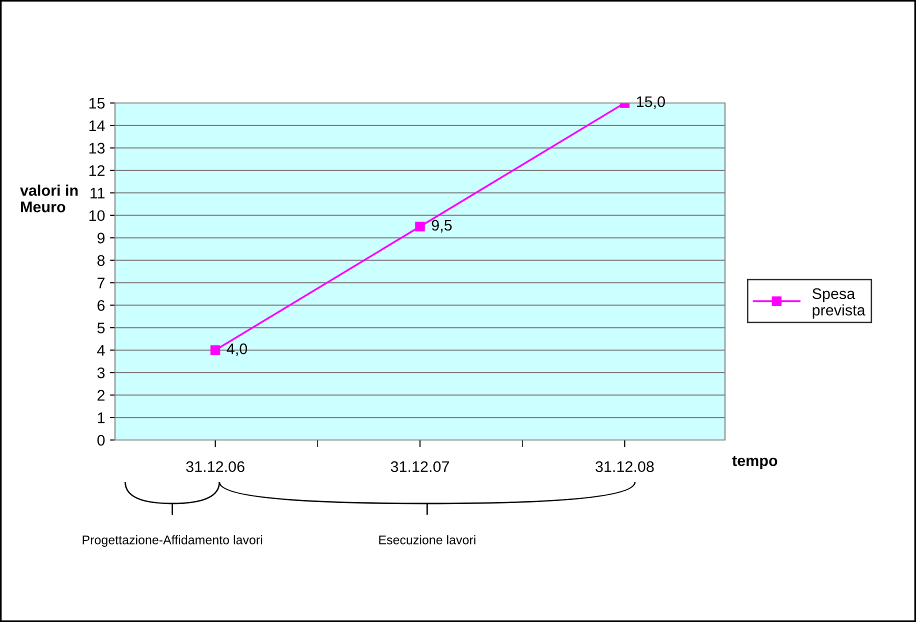 The image size is (916, 622). Describe the element at coordinates (101, 328) in the screenshot. I see `y-tick-label: 5` at that location.